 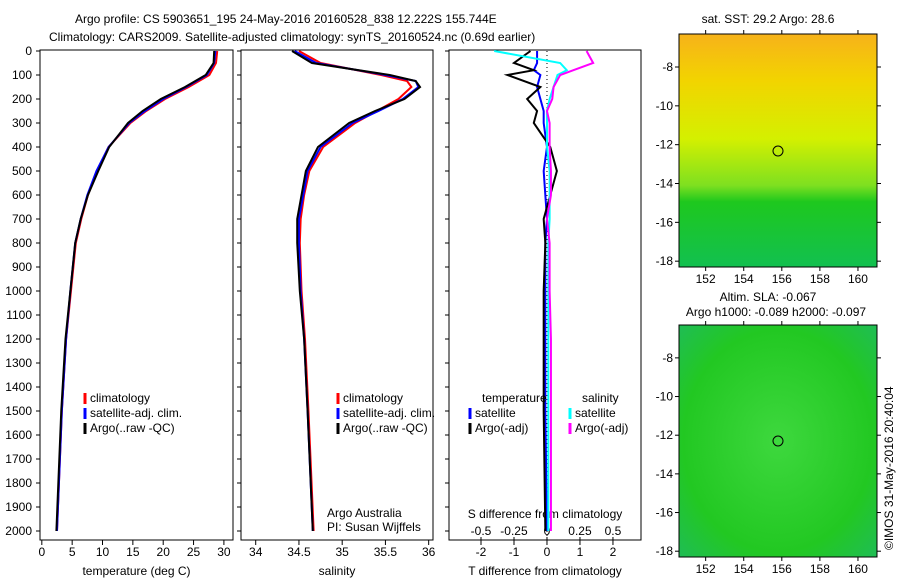 I want to click on x-axis-label: temperature (deg C), so click(x=136, y=571).